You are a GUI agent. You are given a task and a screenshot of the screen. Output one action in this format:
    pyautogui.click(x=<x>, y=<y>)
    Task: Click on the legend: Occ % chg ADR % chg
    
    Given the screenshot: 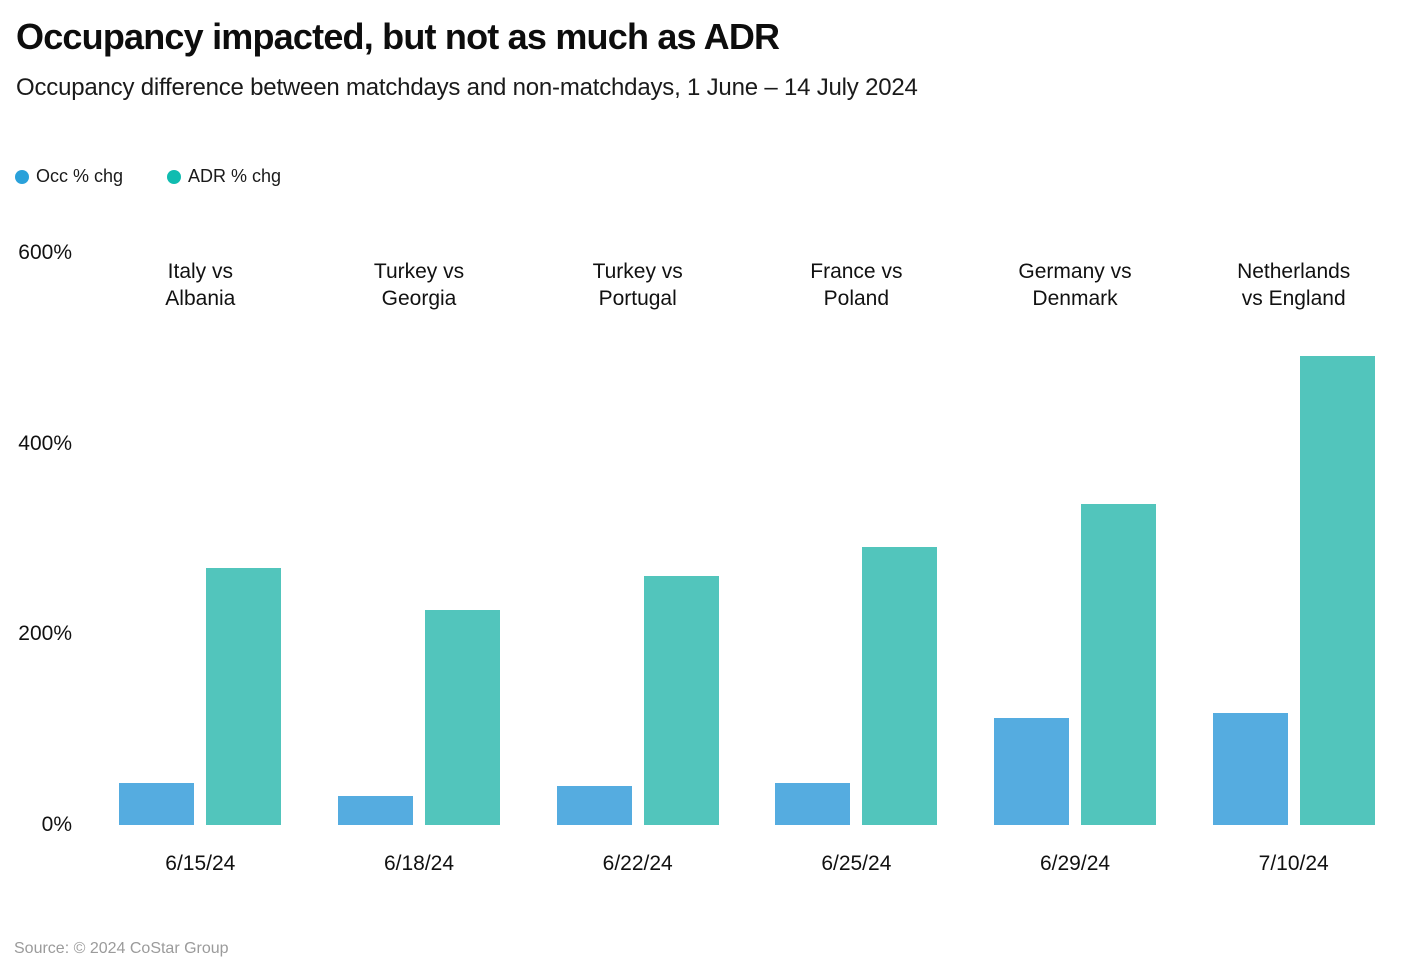 What is the action you would take?
    pyautogui.click(x=148, y=176)
    